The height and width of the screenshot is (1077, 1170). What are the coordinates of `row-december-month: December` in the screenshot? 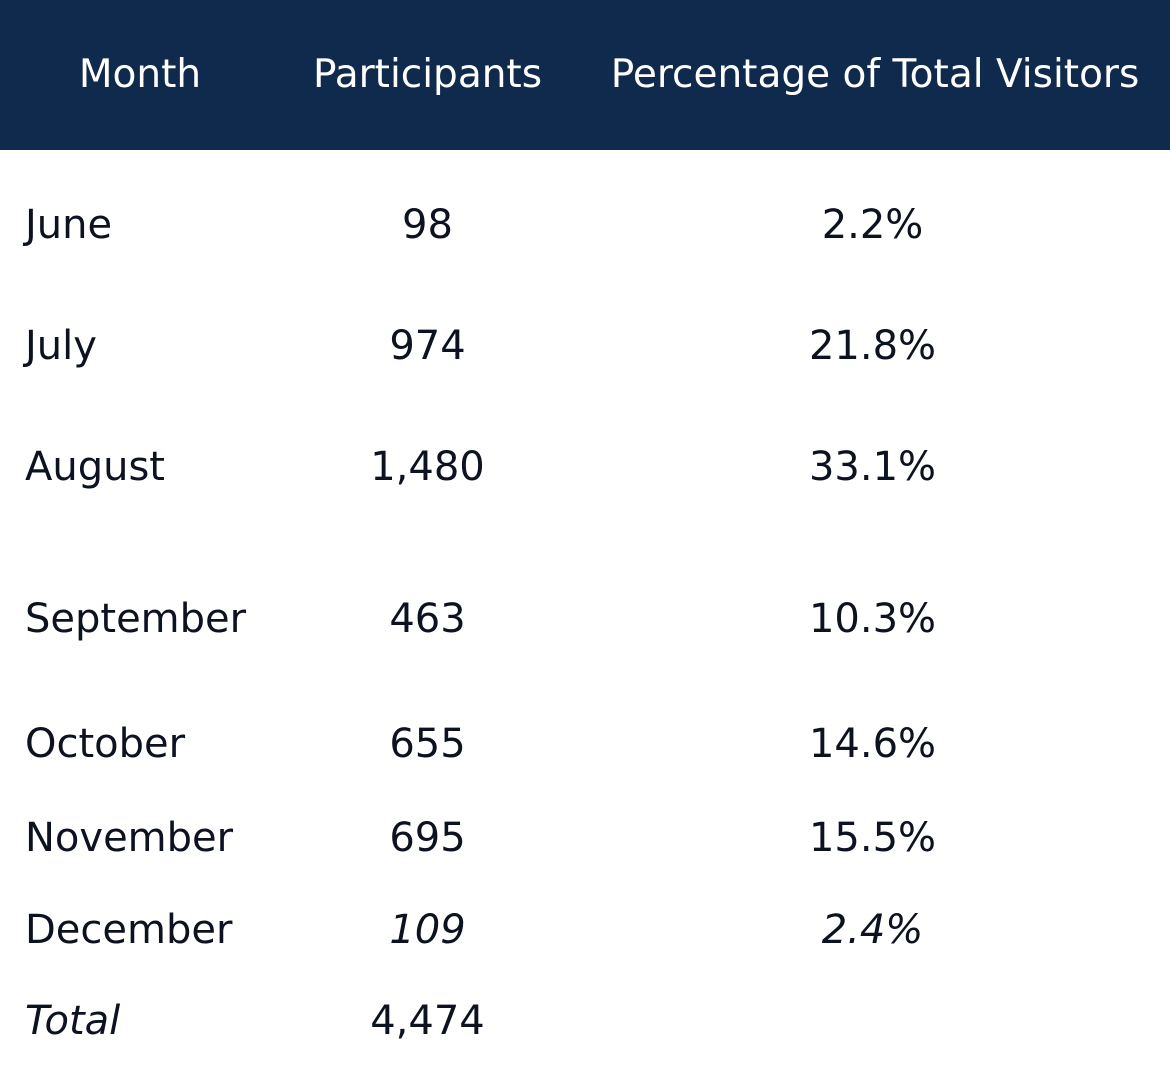 It's located at (129, 930).